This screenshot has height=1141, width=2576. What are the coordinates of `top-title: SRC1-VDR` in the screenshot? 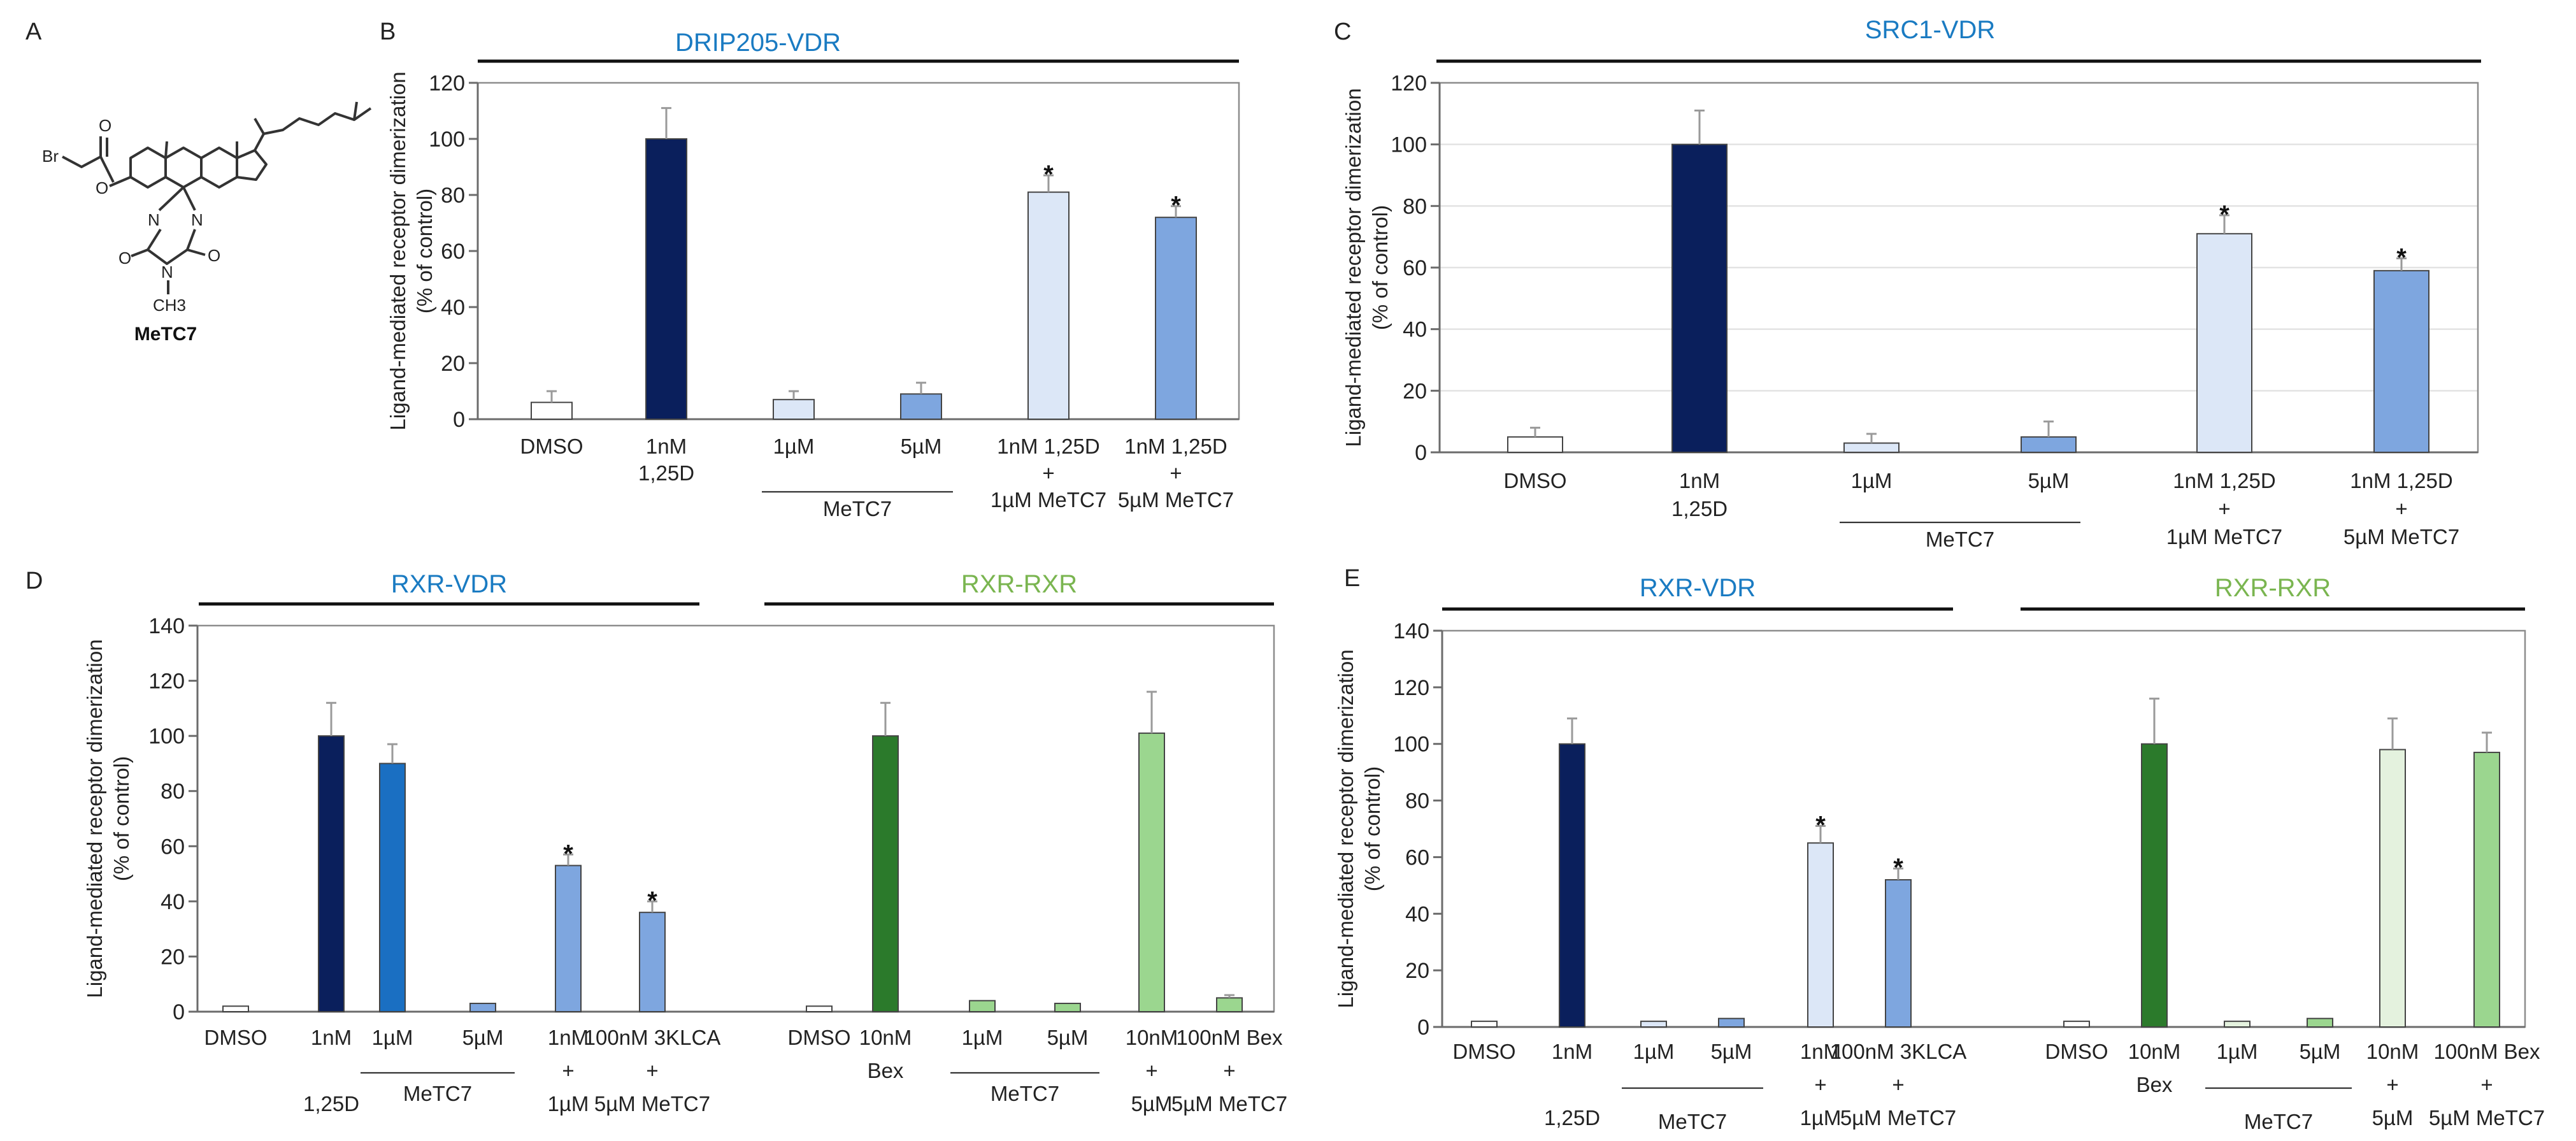 It's located at (1930, 30).